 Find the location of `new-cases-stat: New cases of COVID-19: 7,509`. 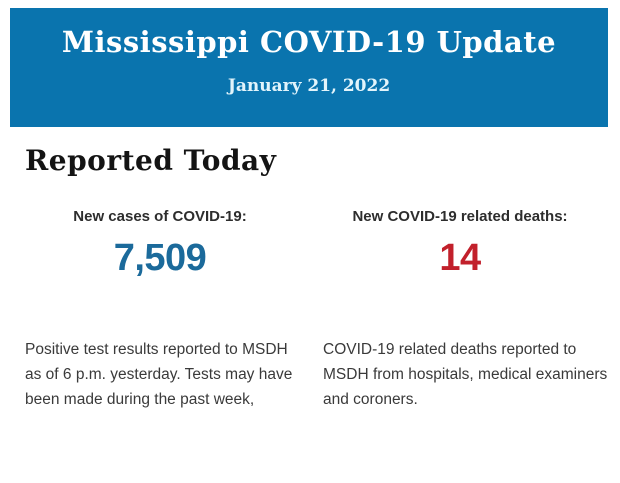

new-cases-stat: New cases of COVID-19: 7,509 is located at coordinates (160, 244).